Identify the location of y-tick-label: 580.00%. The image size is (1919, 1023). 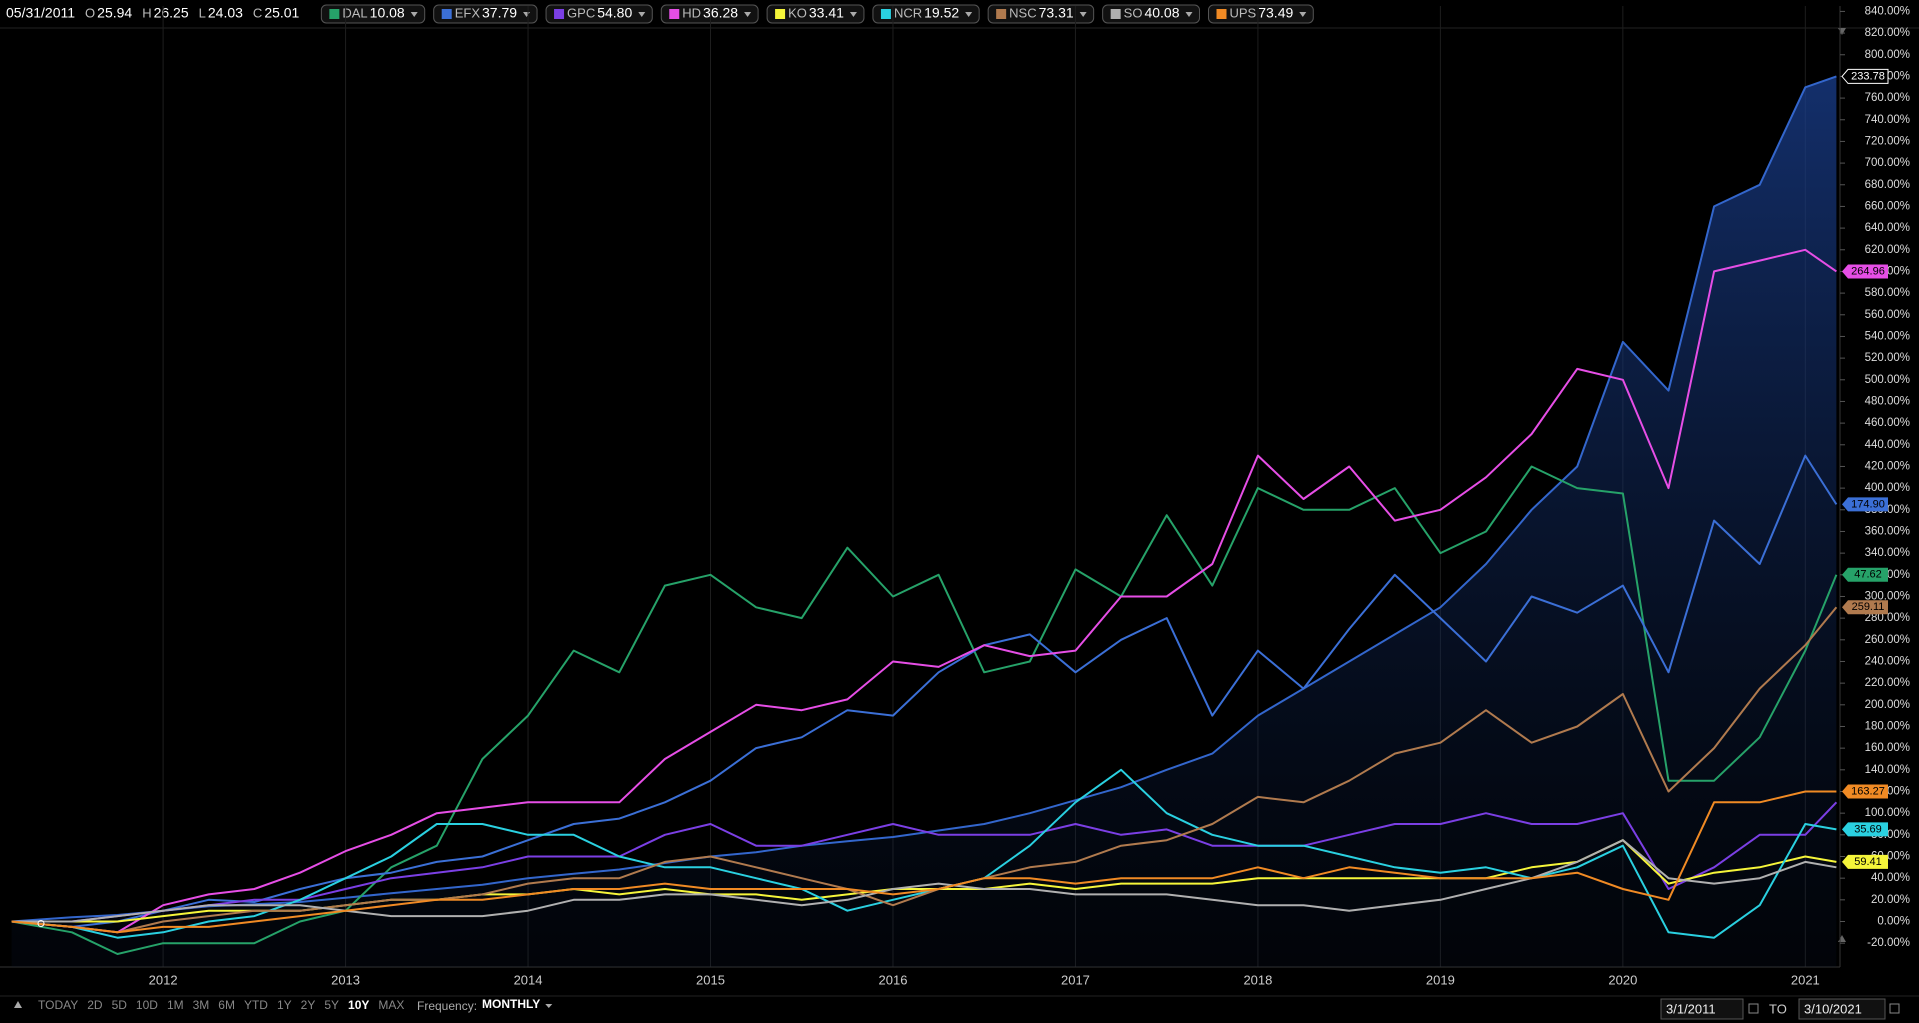
(1887, 293).